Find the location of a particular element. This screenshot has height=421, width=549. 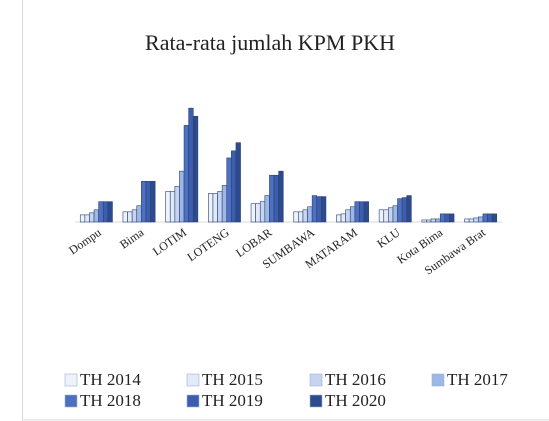

legend-label: TH 2019 is located at coordinates (232, 400).